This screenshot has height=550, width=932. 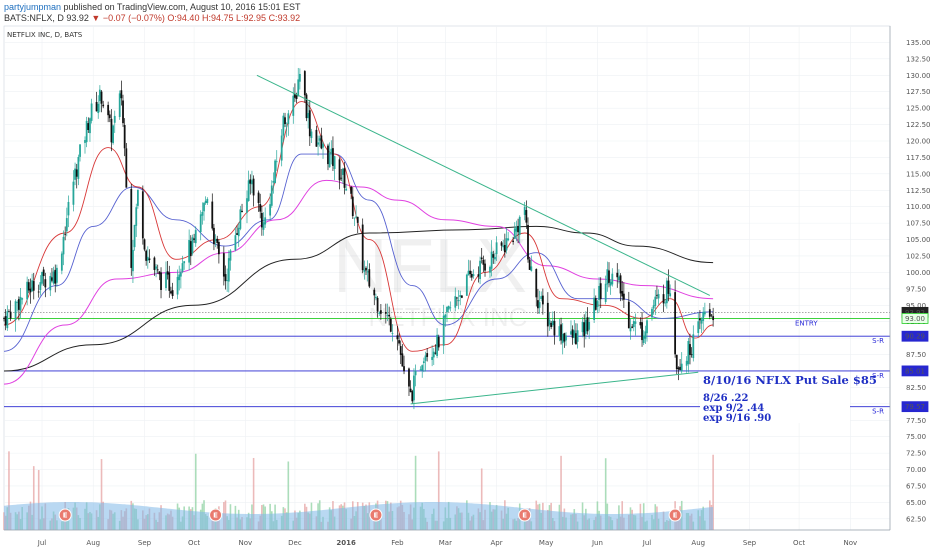 I want to click on author-name: partyjumpman, so click(x=33, y=7).